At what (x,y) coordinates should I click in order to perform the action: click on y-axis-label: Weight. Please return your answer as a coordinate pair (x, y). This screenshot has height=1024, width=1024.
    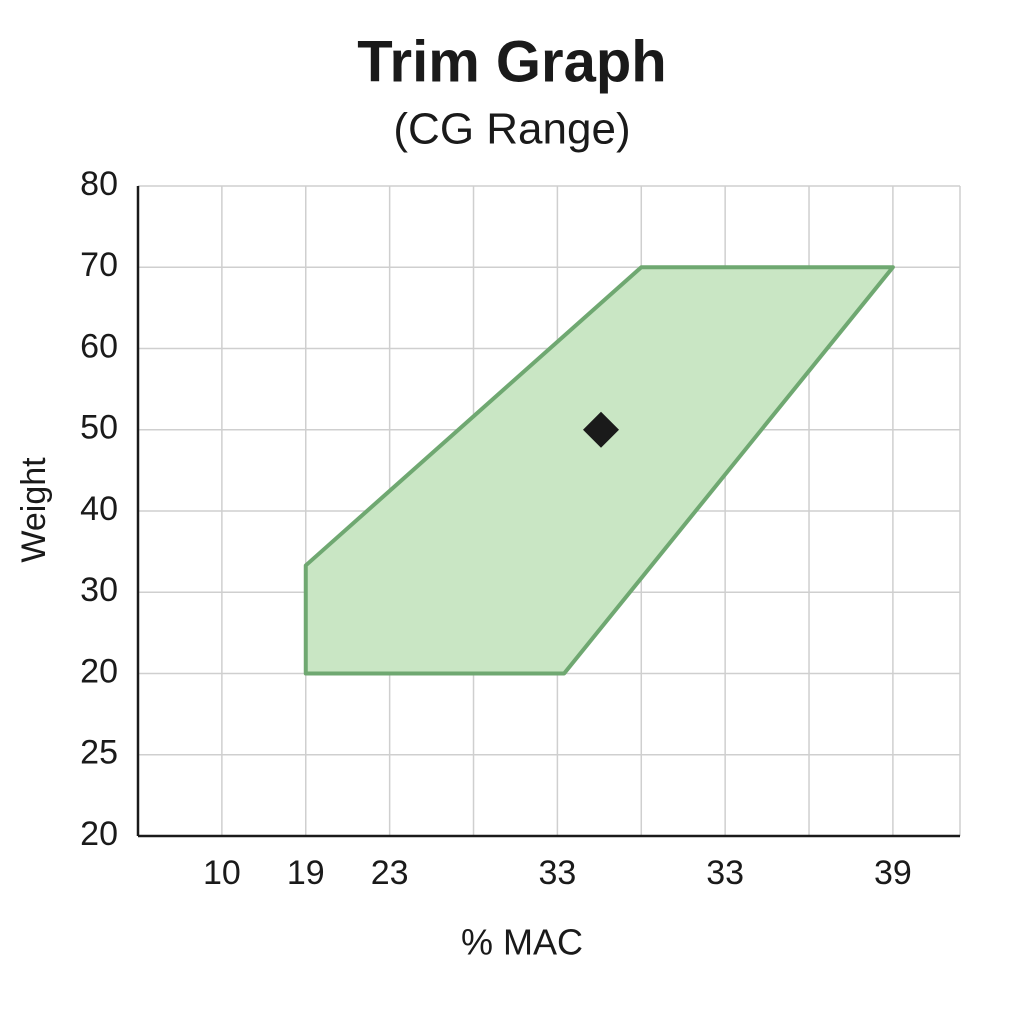
    Looking at the image, I should click on (34, 510).